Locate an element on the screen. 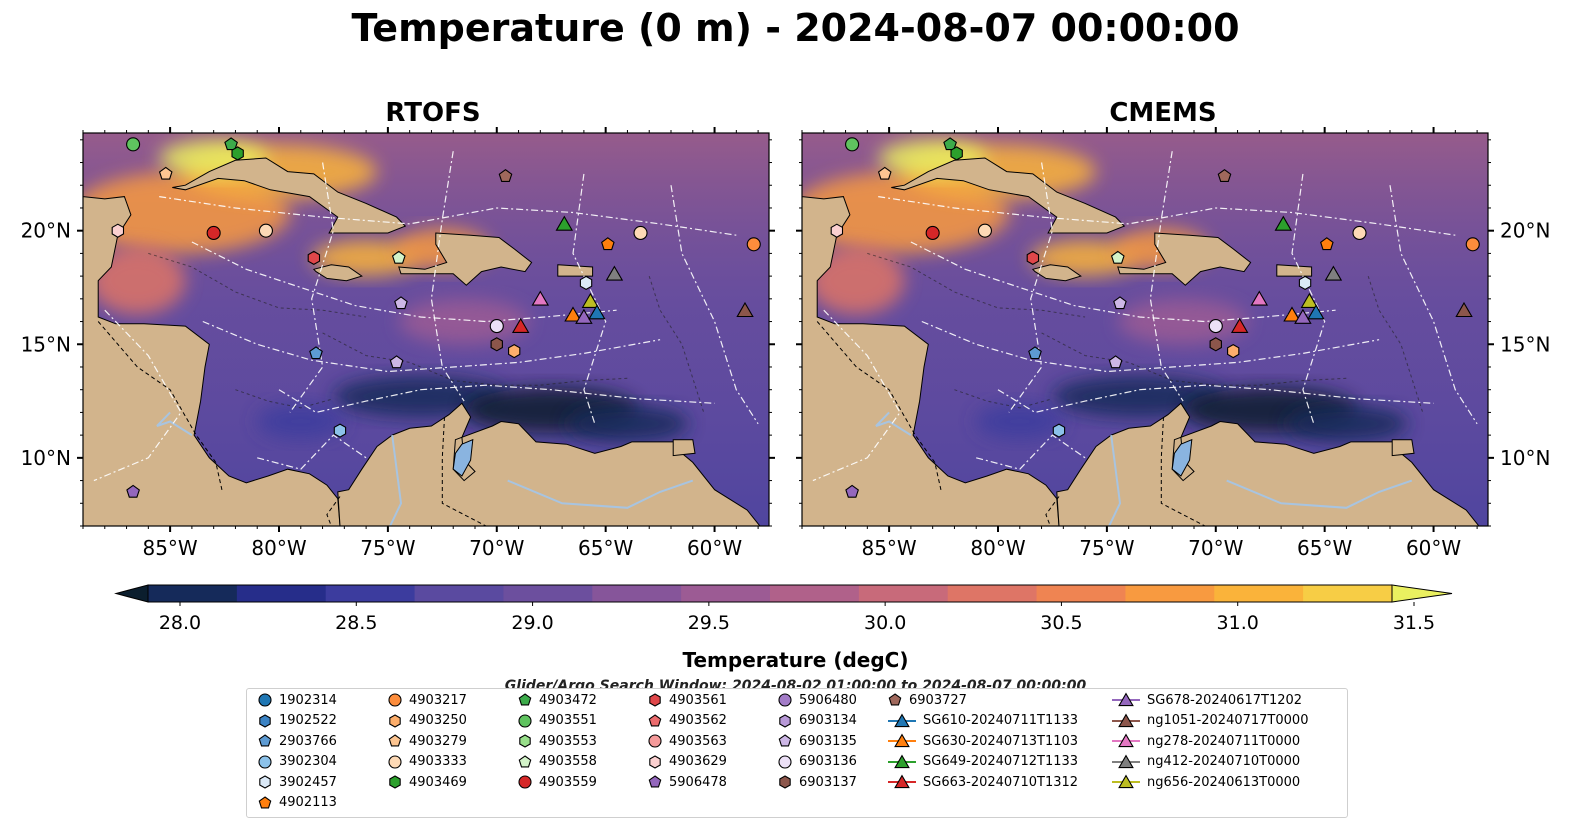 Image resolution: width=1591 pixels, height=829 pixels. colorbar-tick-label: 29.0 is located at coordinates (532, 623).